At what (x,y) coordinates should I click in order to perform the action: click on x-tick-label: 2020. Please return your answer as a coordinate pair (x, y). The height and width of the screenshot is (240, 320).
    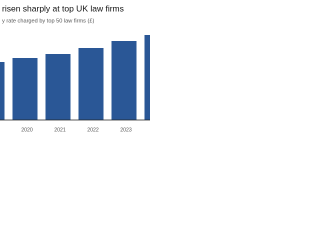
    Looking at the image, I should click on (27, 130).